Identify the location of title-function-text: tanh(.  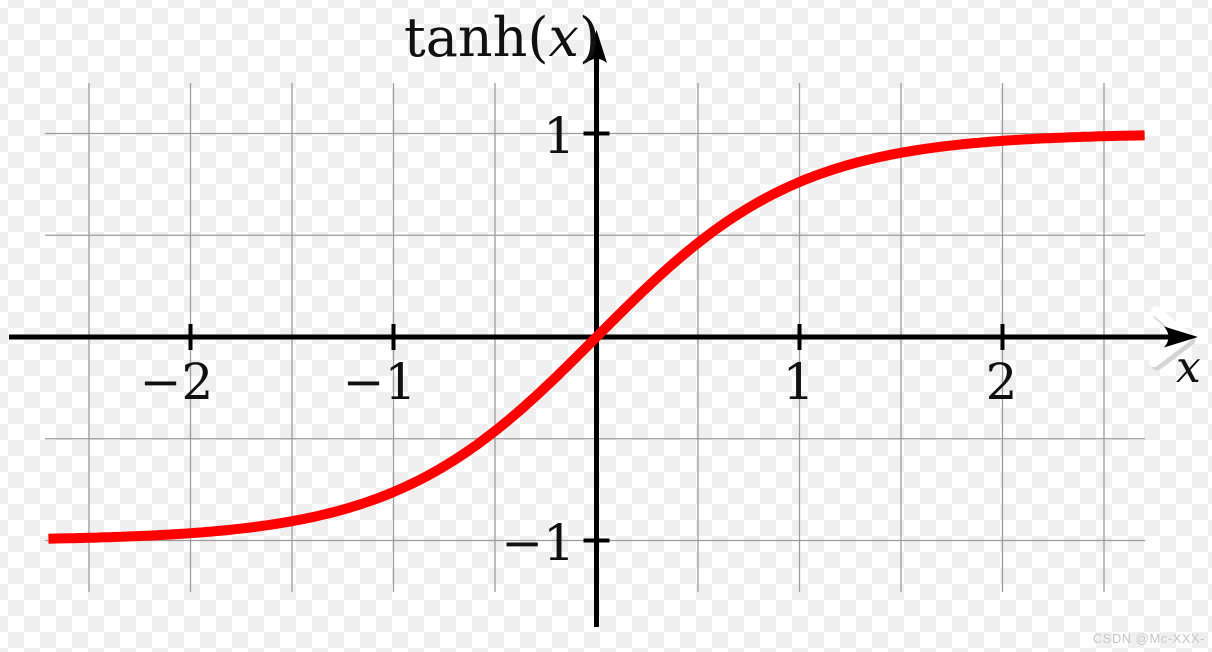
(476, 37).